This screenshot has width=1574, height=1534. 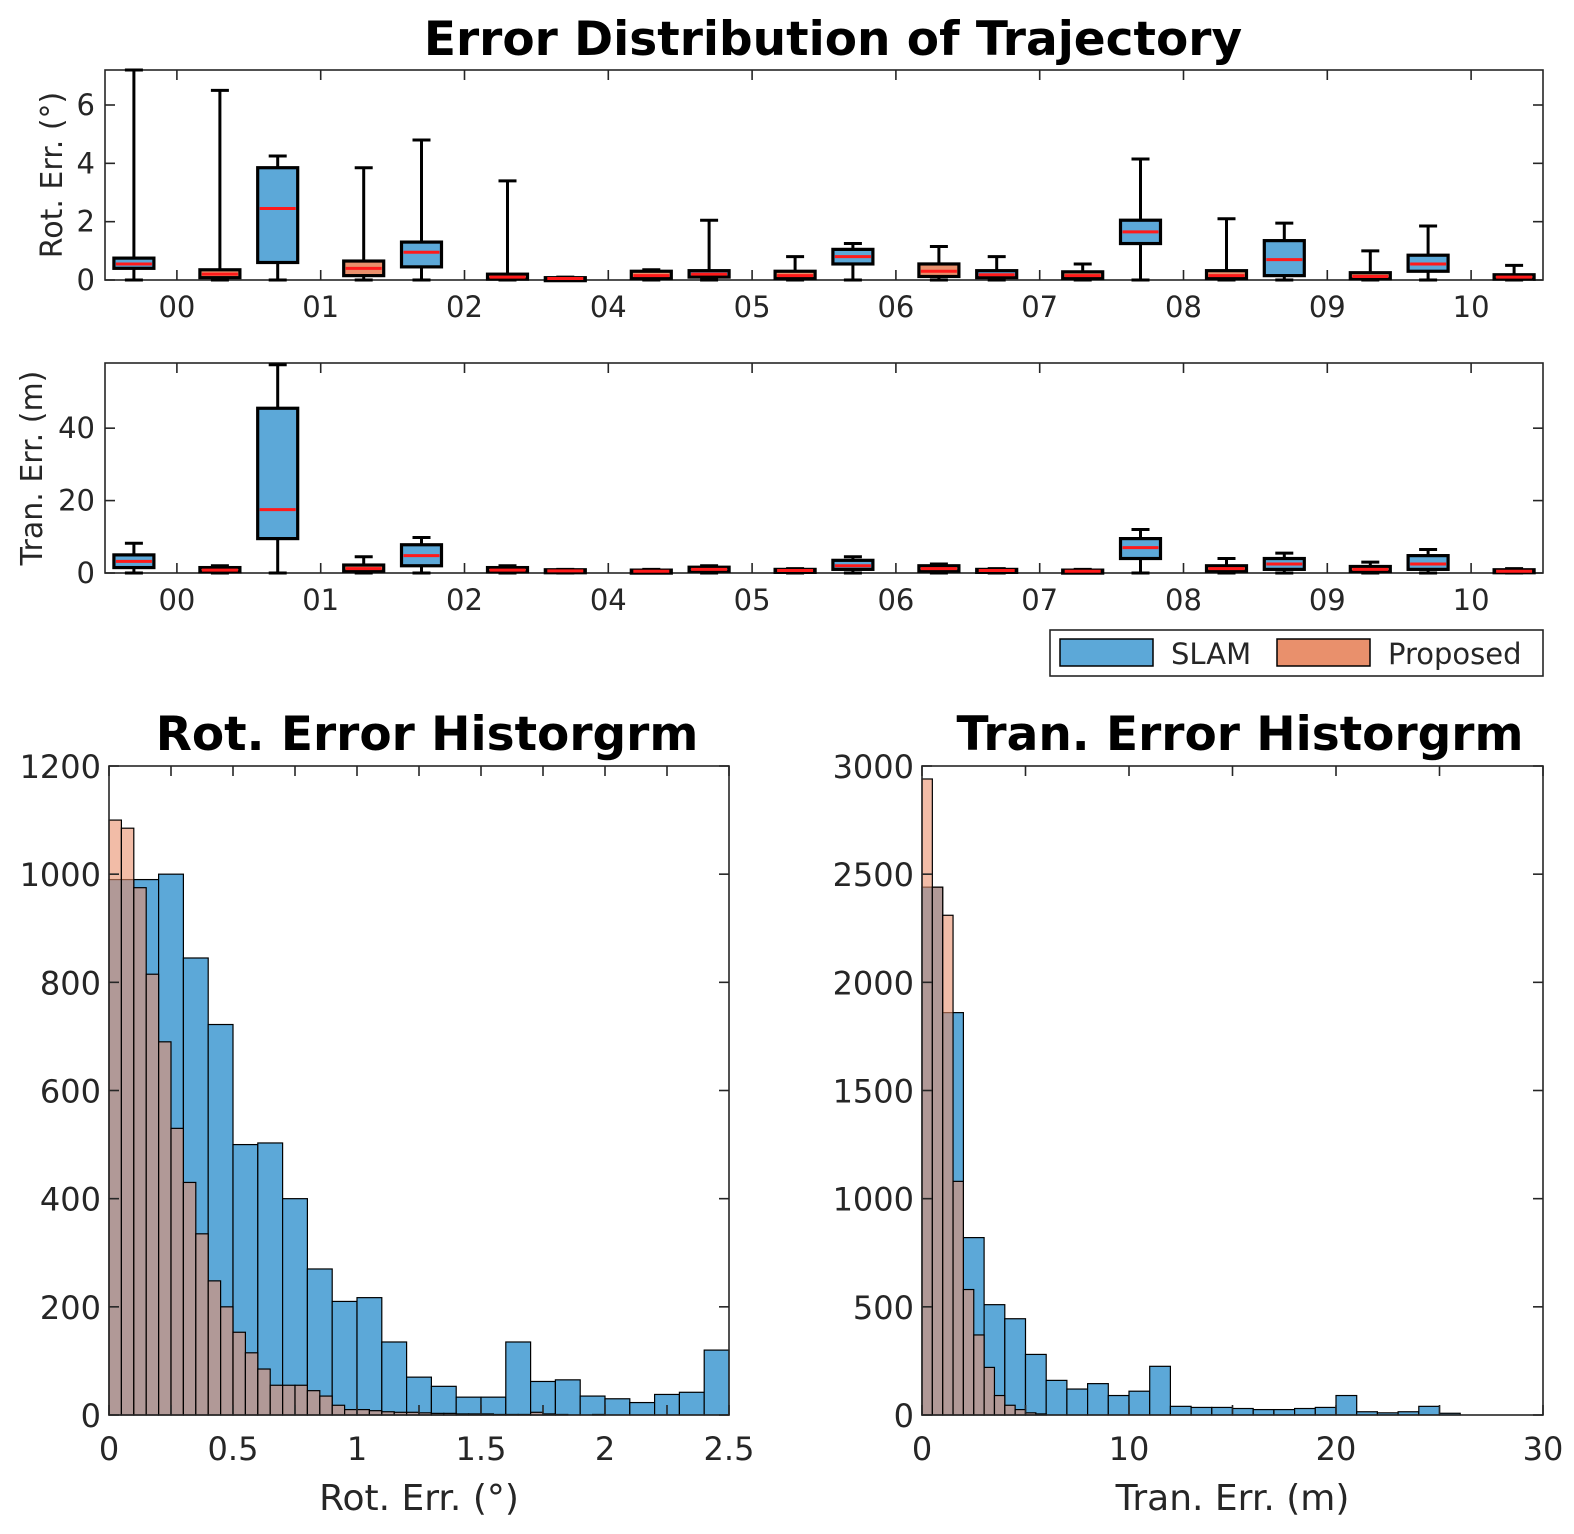 What do you see at coordinates (1327, 600) in the screenshot?
I see `tran-box-xtick-label: 09` at bounding box center [1327, 600].